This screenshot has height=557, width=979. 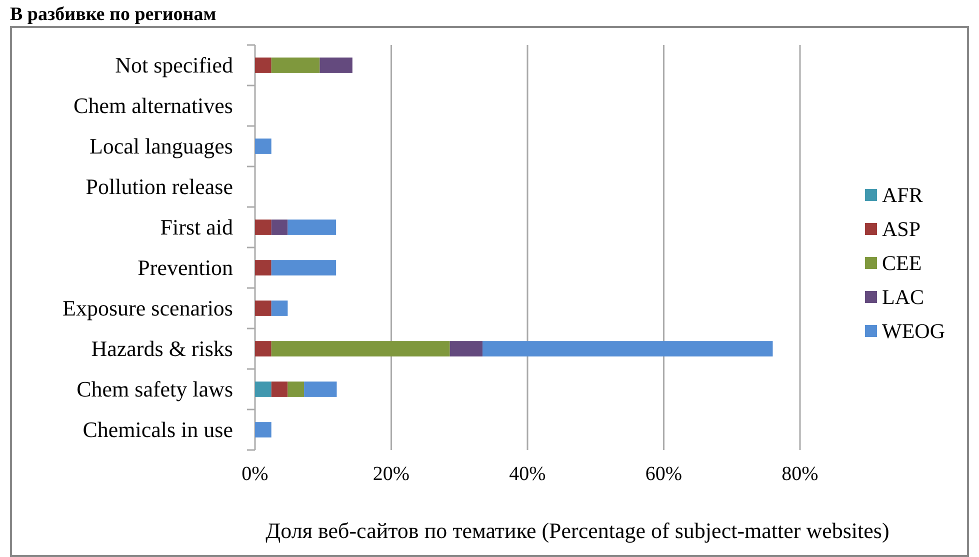 I want to click on x-tick-label: 0%, so click(x=255, y=474).